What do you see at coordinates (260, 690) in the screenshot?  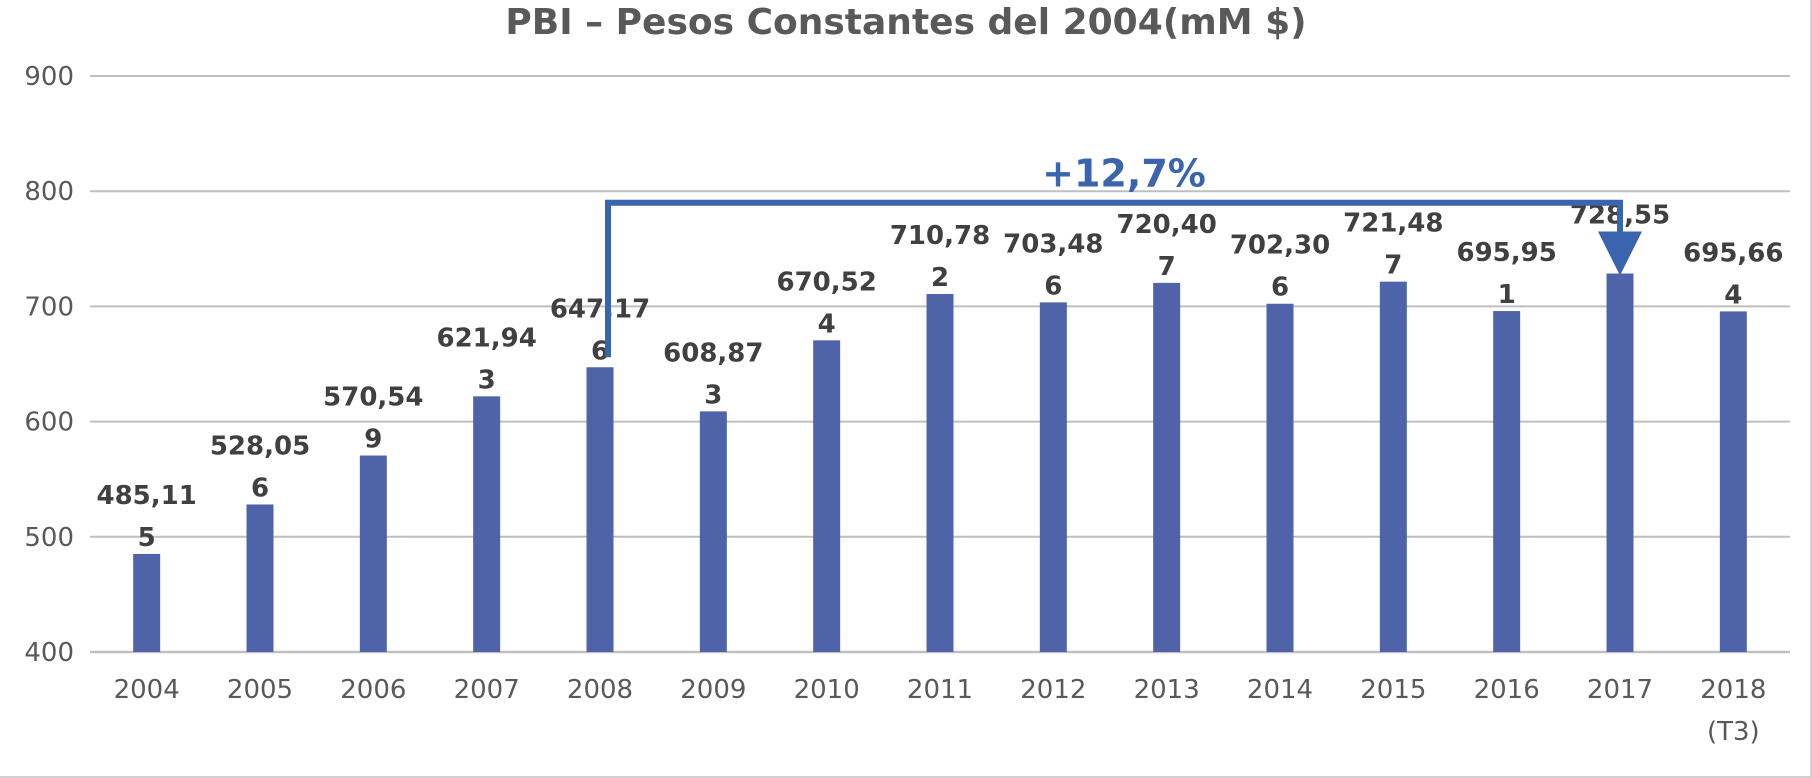 I see `x-tick-label-2005: 2005` at bounding box center [260, 690].